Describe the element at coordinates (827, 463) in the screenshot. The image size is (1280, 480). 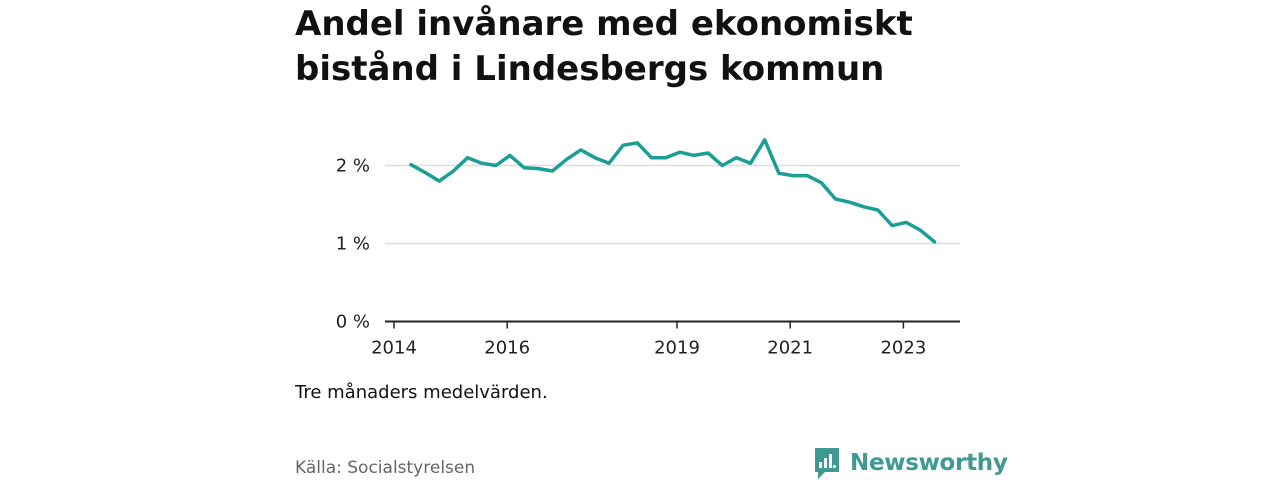
I see `newsworthy-logo-icon` at that location.